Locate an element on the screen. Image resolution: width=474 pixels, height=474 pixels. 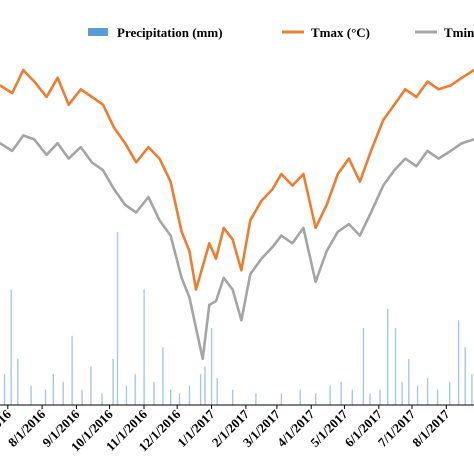
legend-label-tmax: Tmax (°C) is located at coordinates (340, 32).